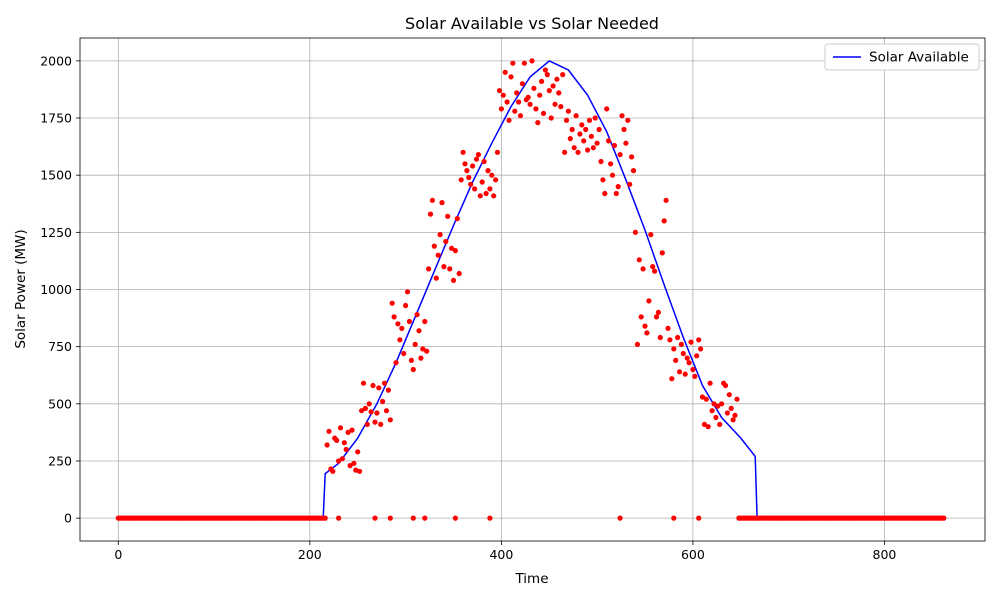 Image resolution: width=1000 pixels, height=600 pixels. Describe the element at coordinates (310, 554) in the screenshot. I see `x-tick-label: 200` at that location.